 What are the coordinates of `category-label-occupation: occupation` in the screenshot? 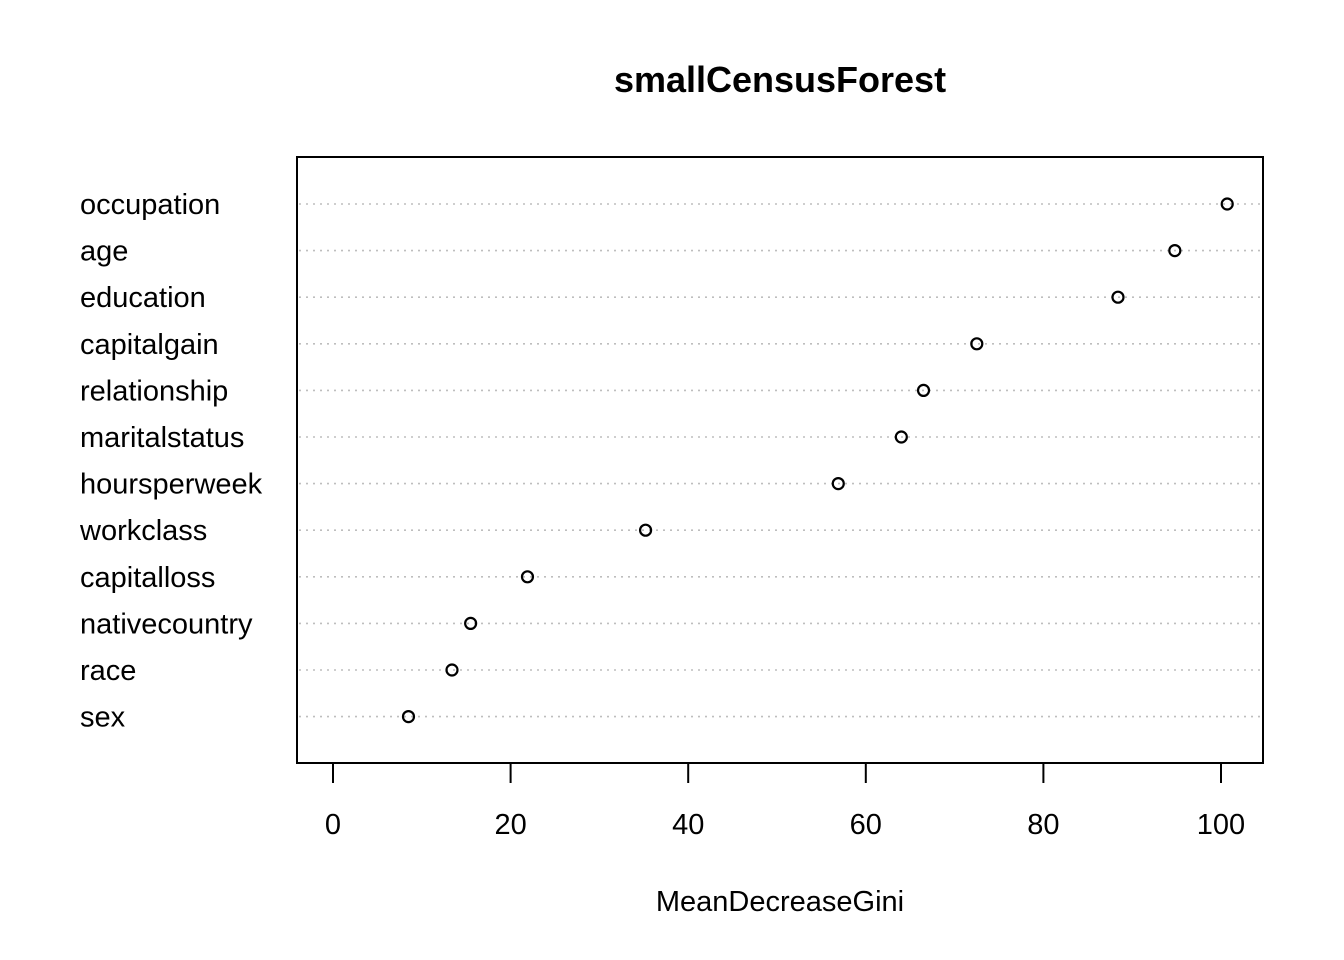 It's located at (150, 205).